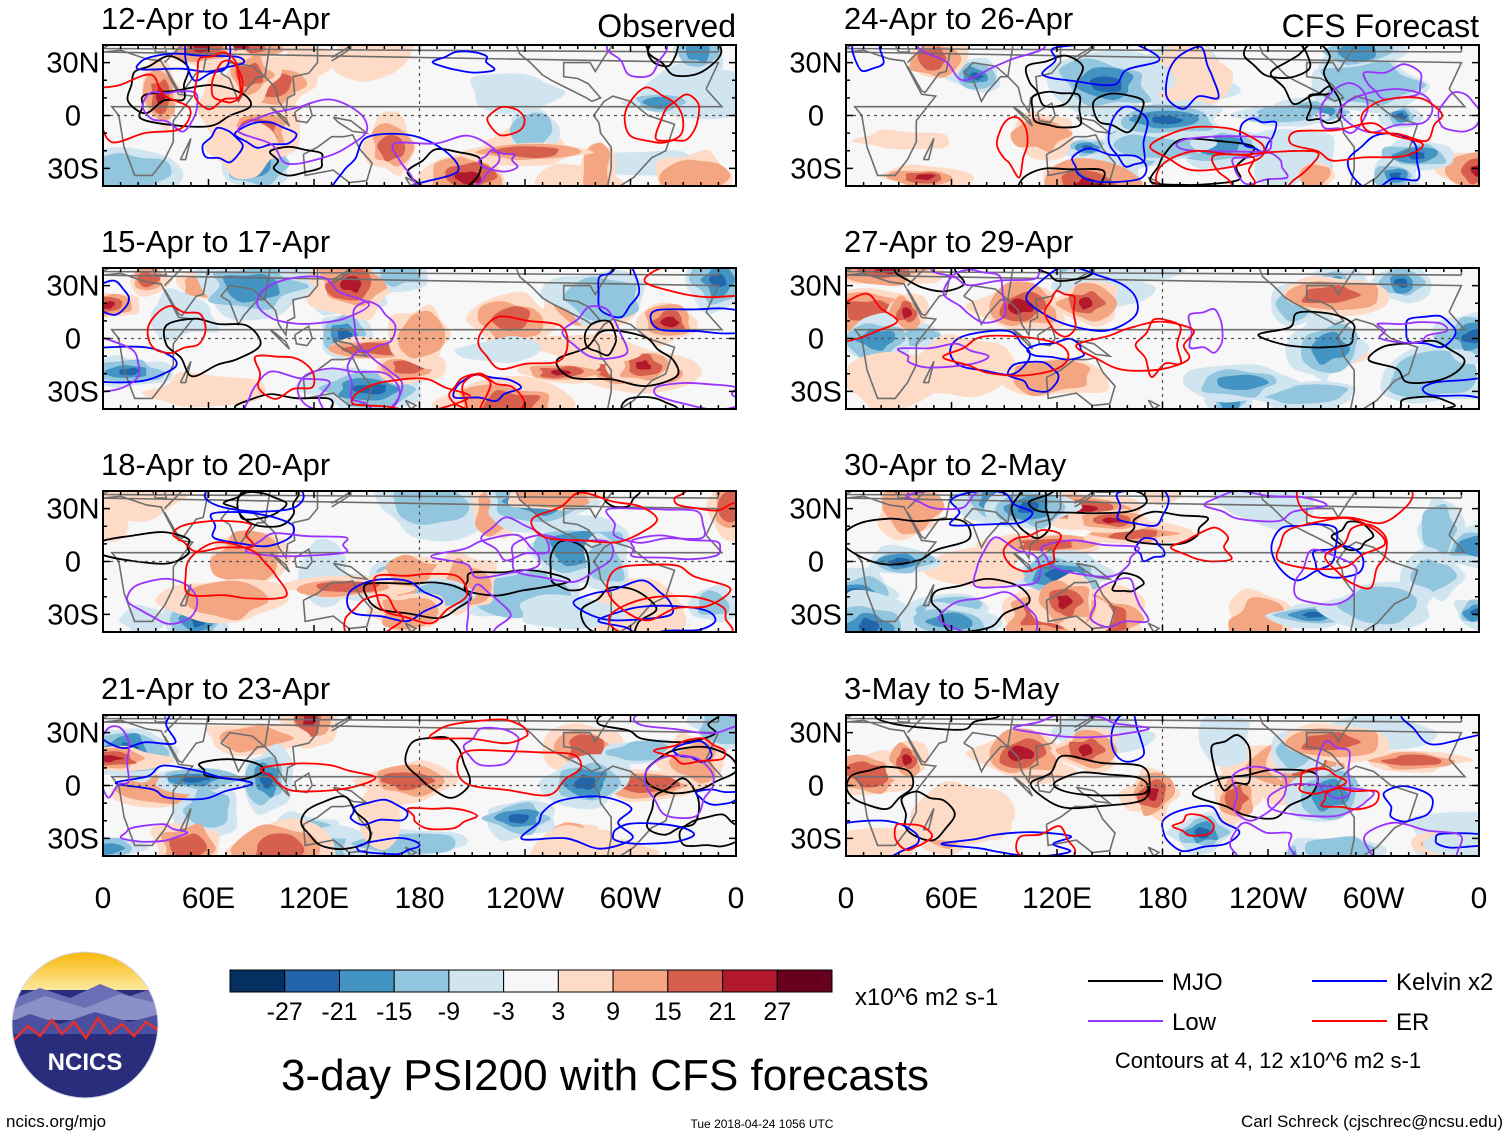  Describe the element at coordinates (1380, 26) in the screenshot. I see `column-label-1: CFS Forecast` at that location.